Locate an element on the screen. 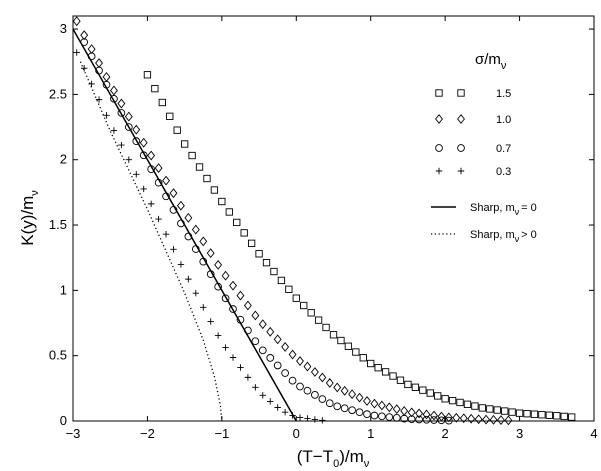  y-axis-label: K(y)/mν is located at coordinates (29, 218).